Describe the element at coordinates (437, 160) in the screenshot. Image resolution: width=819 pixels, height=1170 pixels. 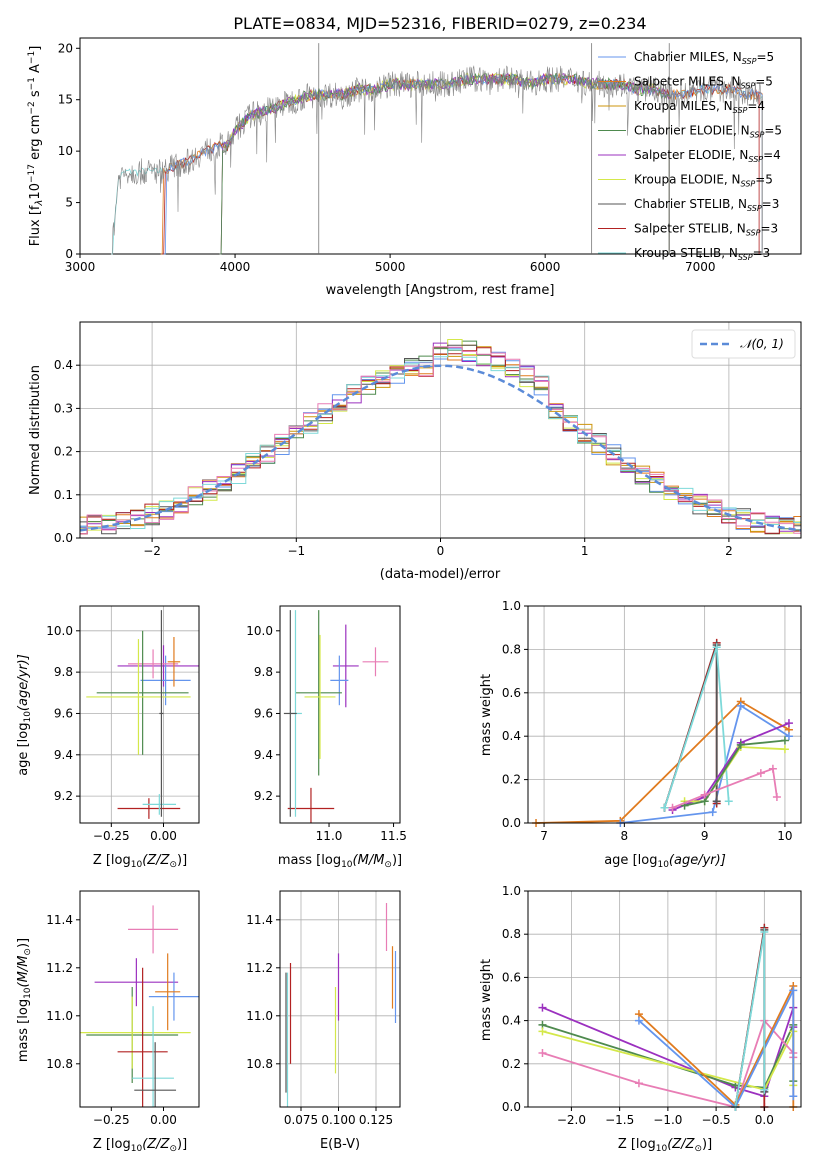
I see `spectrum-line` at that location.